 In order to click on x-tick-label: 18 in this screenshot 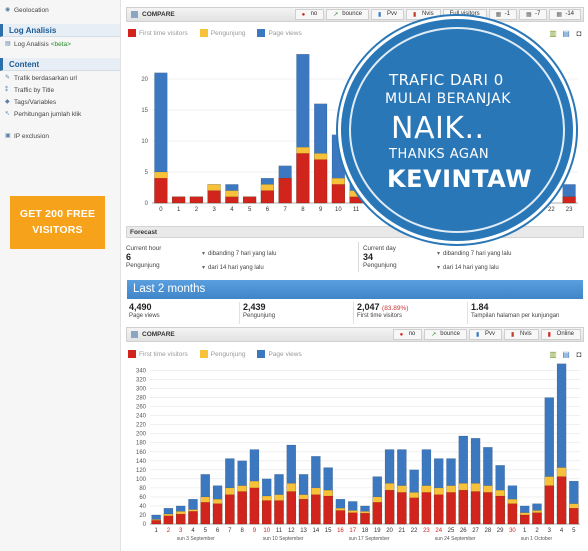, I will do `click(365, 531)`.